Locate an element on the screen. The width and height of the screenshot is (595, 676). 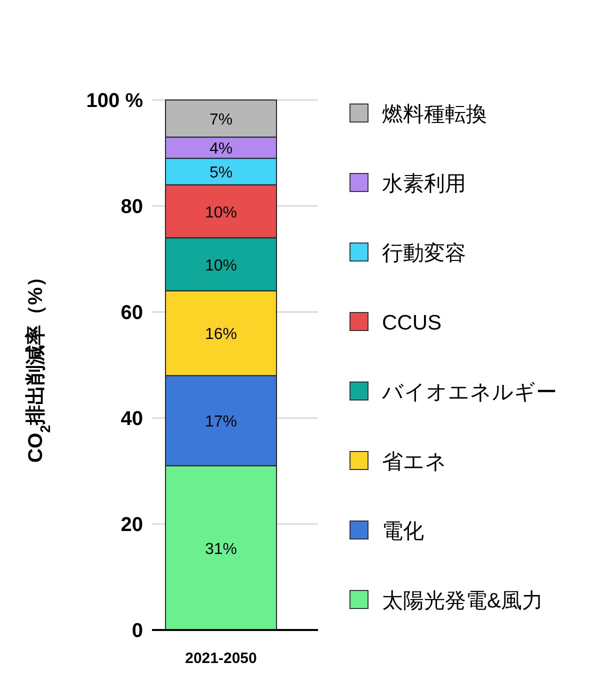
legend-entry: 燃料種転換 is located at coordinates (418, 114).